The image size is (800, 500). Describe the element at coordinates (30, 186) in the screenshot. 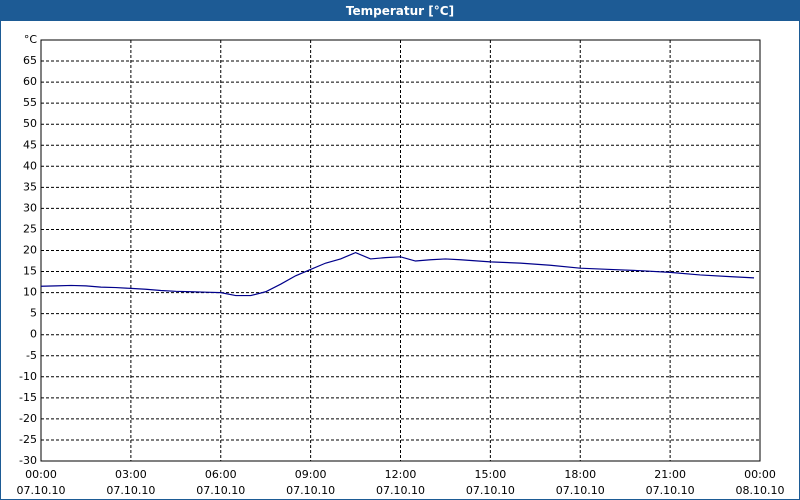

I see `y-tick-label: 35` at that location.